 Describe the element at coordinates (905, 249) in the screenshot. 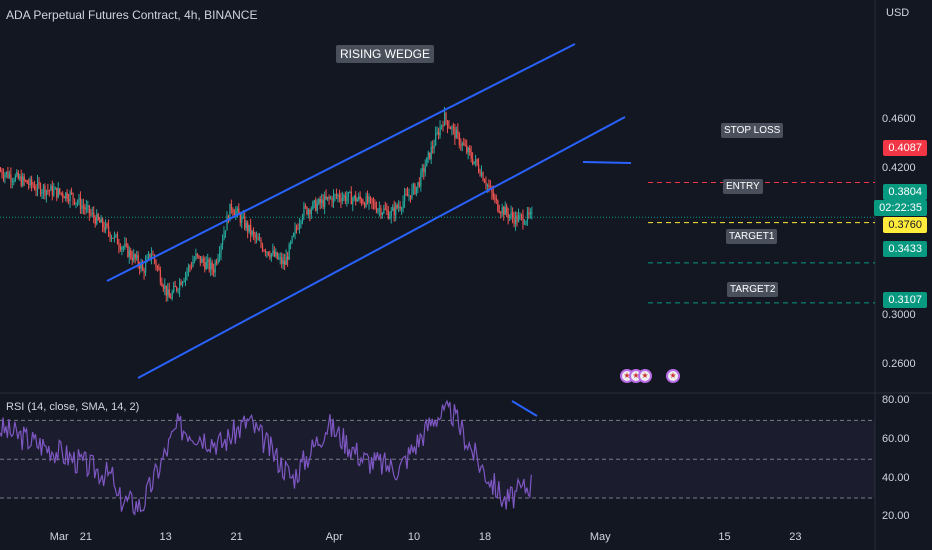

I see `target1-price-tag: 0.3433` at that location.